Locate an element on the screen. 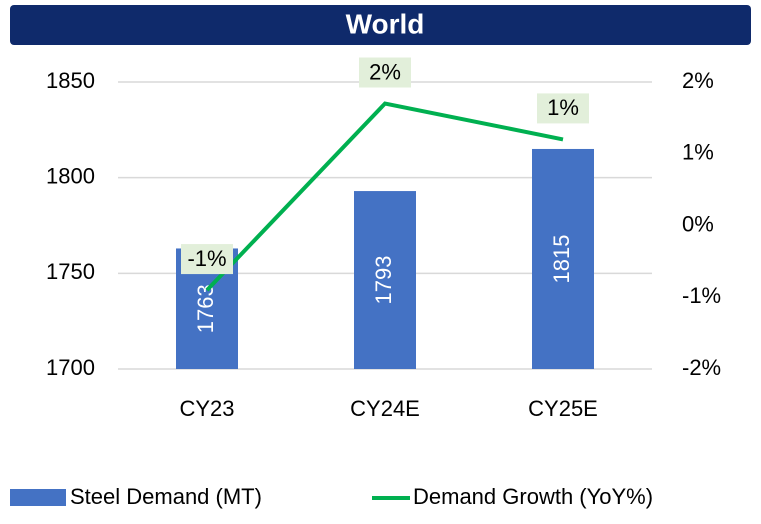 Image resolution: width=761 pixels, height=524 pixels. line-value-label: 1% is located at coordinates (563, 107).